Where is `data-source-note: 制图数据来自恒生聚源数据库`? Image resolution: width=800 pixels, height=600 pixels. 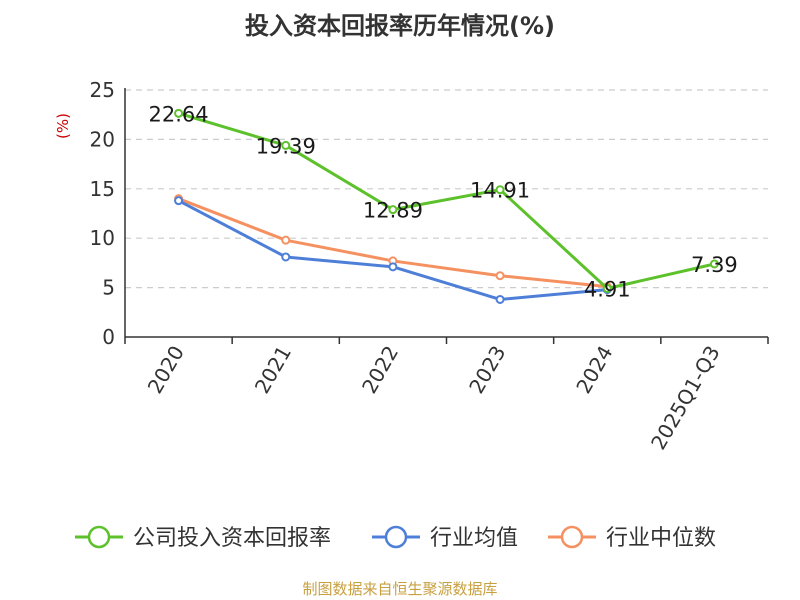 data-source-note: 制图数据来自恒生聚源数据库 is located at coordinates (400, 589).